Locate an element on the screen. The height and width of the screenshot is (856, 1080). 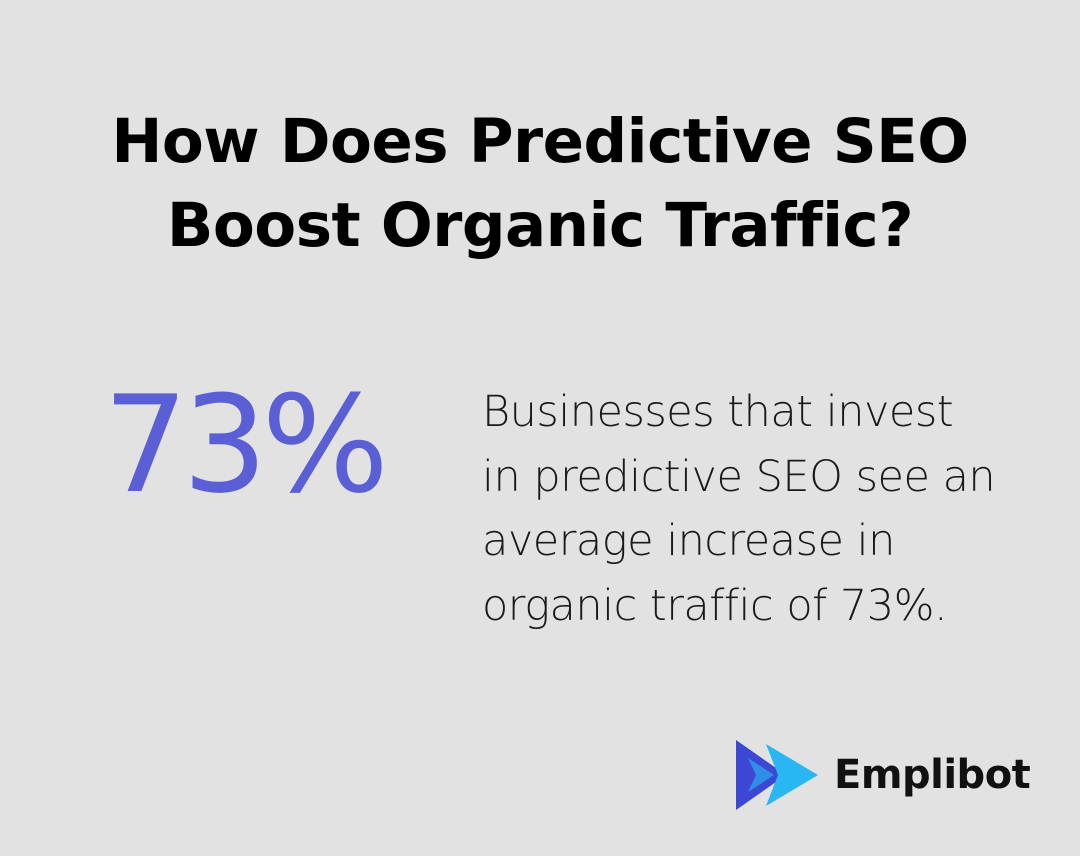
description-line: in predictive SEO see an is located at coordinates (739, 476).